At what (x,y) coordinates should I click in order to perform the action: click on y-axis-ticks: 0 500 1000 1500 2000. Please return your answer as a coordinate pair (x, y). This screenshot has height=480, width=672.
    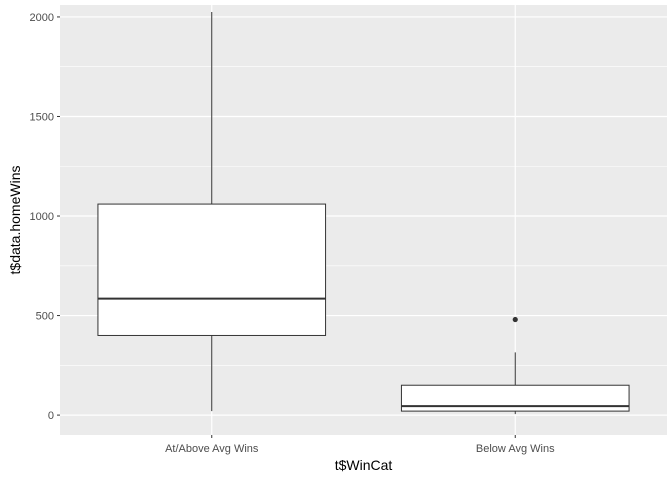
    Looking at the image, I should click on (45, 217).